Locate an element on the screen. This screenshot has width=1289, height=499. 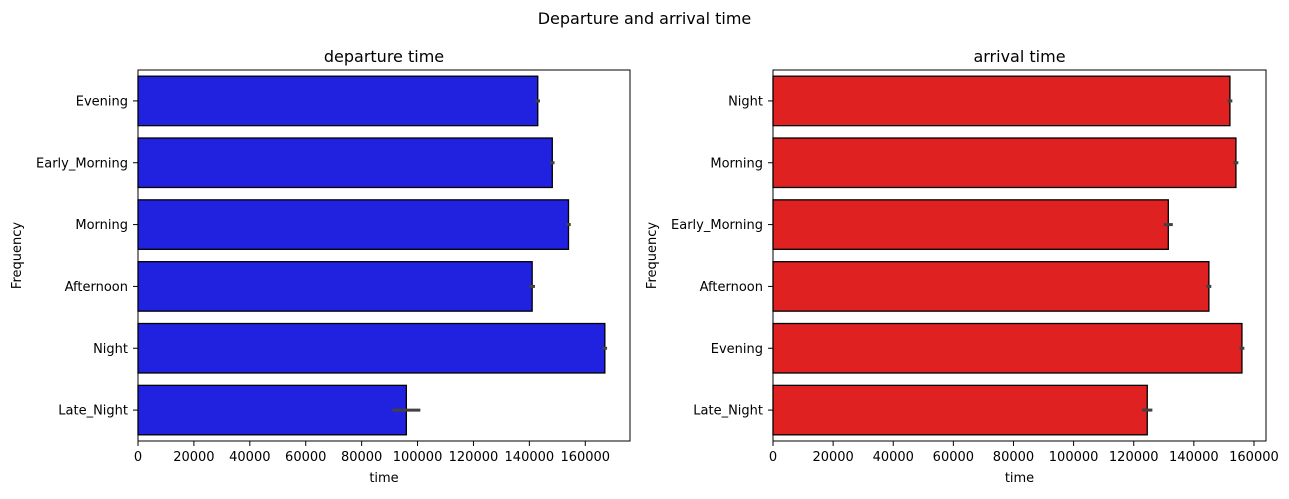
chart-title: arrival time is located at coordinates (1019, 56).